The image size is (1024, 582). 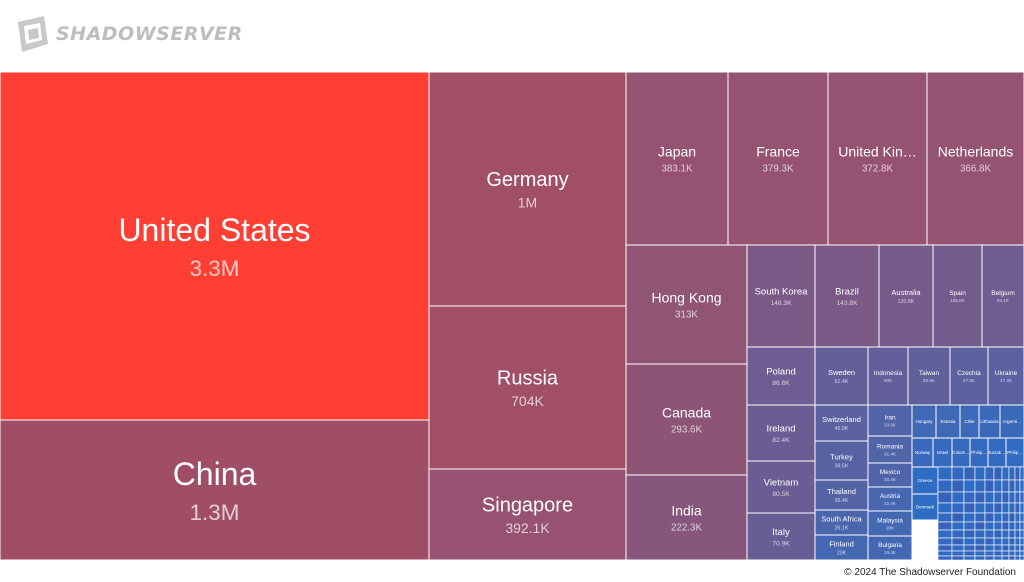 I want to click on treemap-cell-hungary: Hungary, so click(x=924, y=421).